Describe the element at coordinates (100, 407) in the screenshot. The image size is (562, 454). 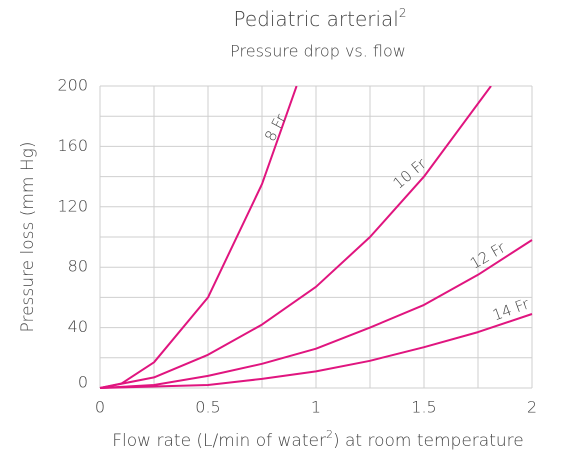
I see `x-tick-label: 0` at that location.